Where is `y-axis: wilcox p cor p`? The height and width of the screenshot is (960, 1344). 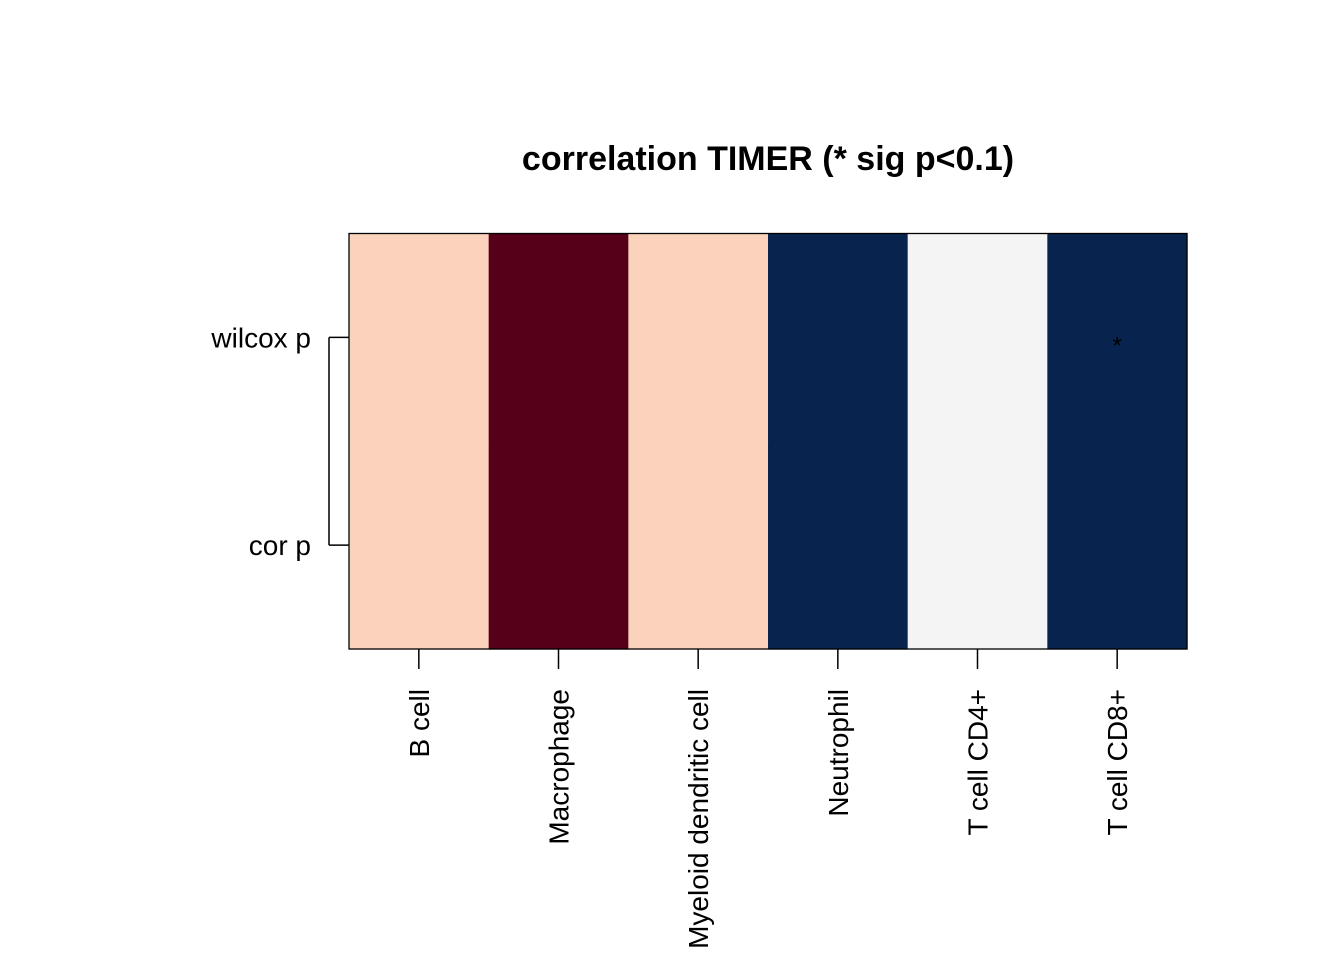
y-axis: wilcox p cor p is located at coordinates (279, 441).